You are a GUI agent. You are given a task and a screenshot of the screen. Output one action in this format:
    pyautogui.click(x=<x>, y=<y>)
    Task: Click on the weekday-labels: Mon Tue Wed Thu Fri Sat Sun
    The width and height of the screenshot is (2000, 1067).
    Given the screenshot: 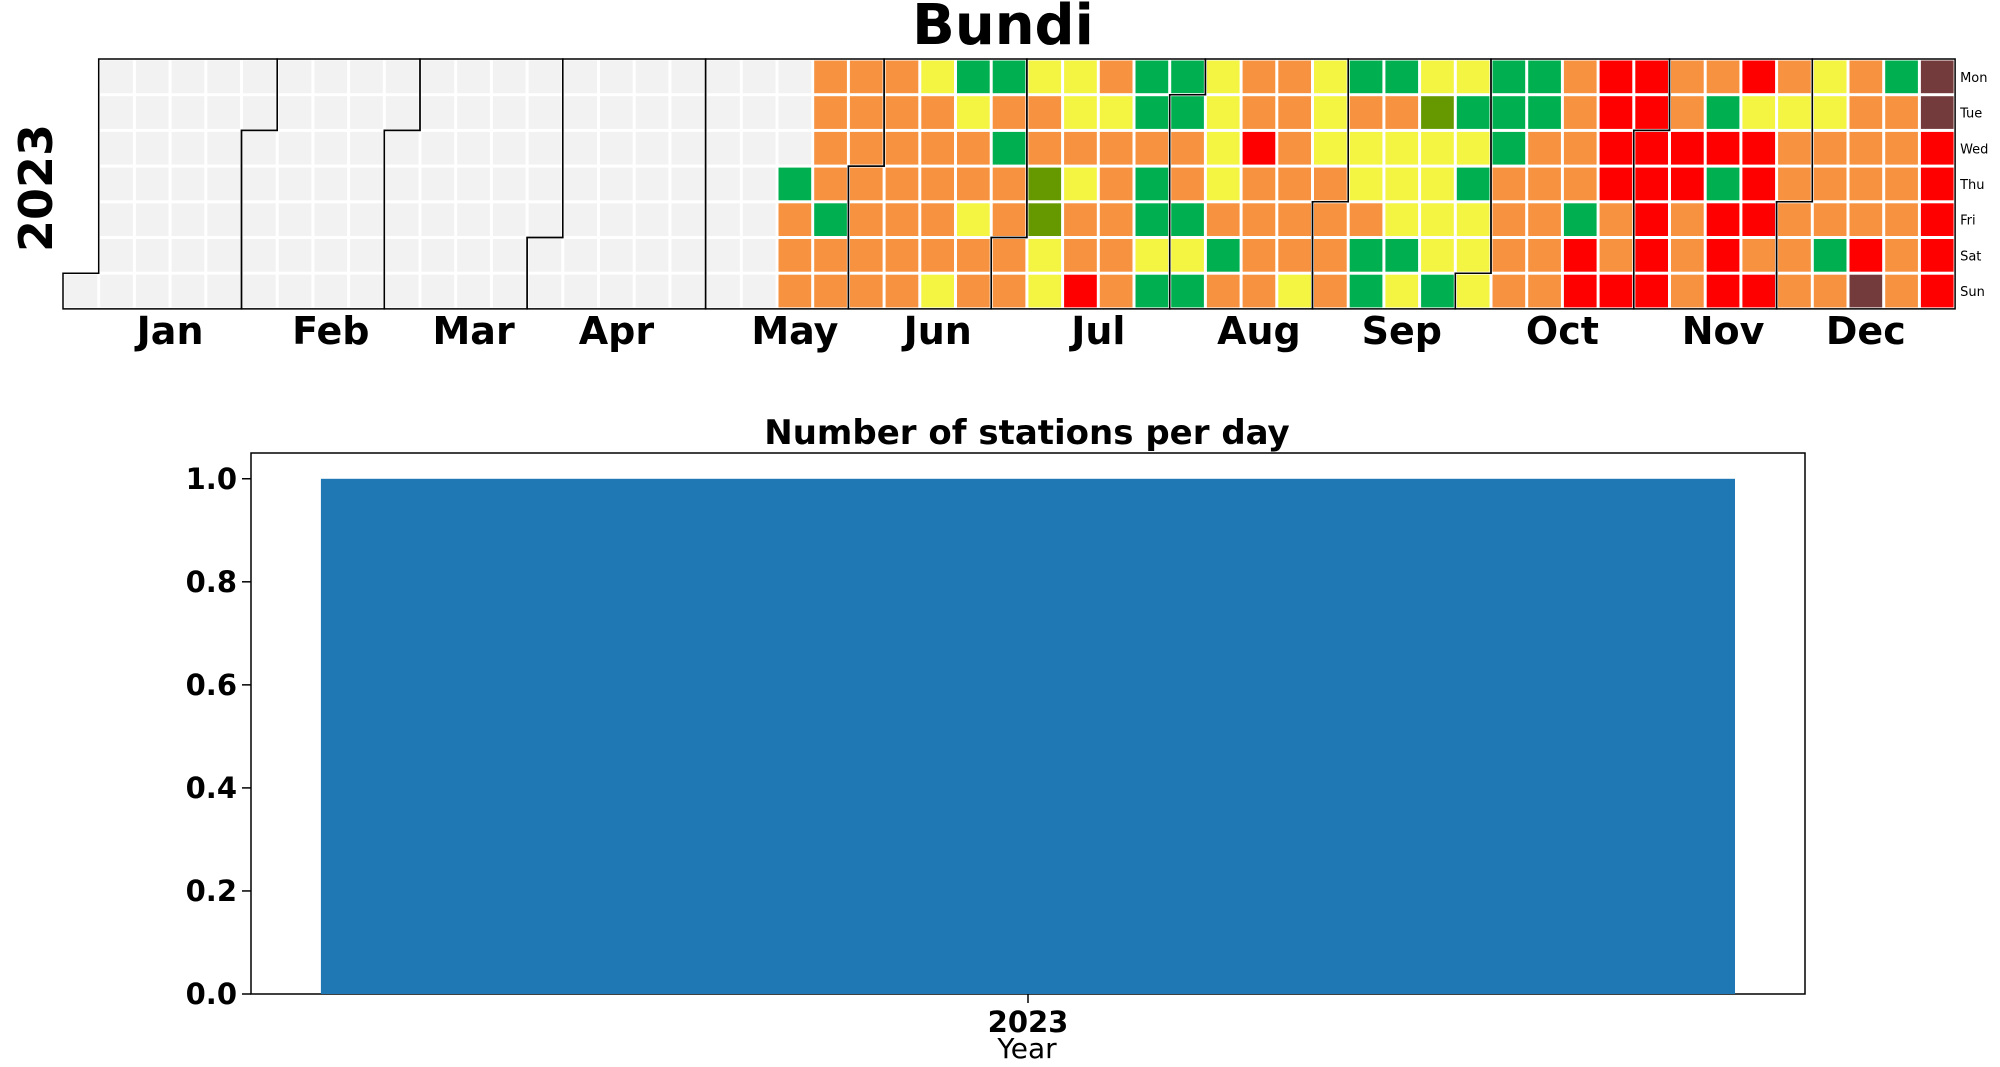 What is the action you would take?
    pyautogui.click(x=1973, y=185)
    